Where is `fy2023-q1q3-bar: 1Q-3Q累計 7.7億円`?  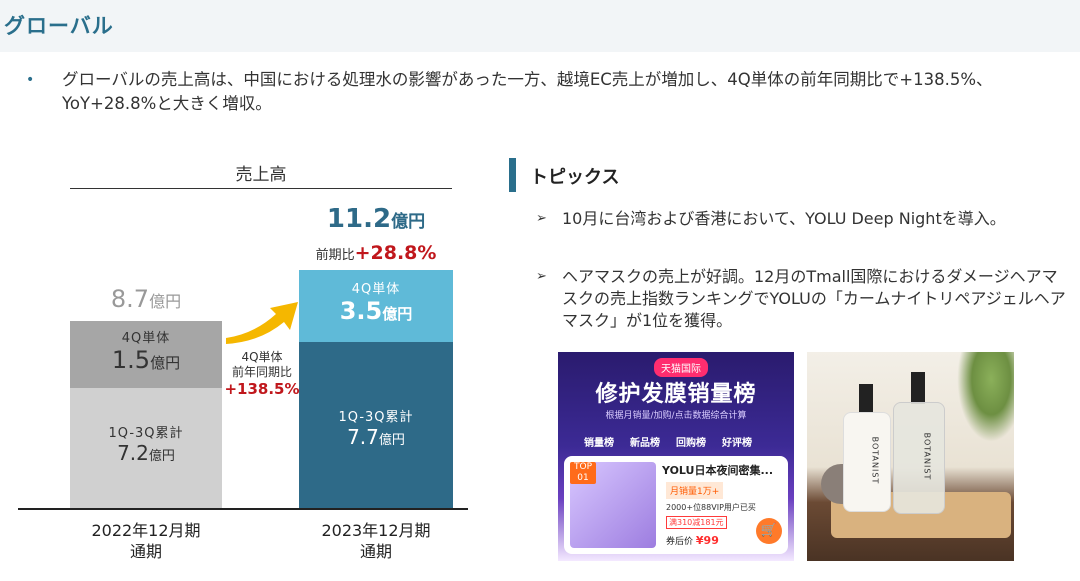
fy2023-q1q3-bar: 1Q-3Q累計 7.7億円 is located at coordinates (376, 425).